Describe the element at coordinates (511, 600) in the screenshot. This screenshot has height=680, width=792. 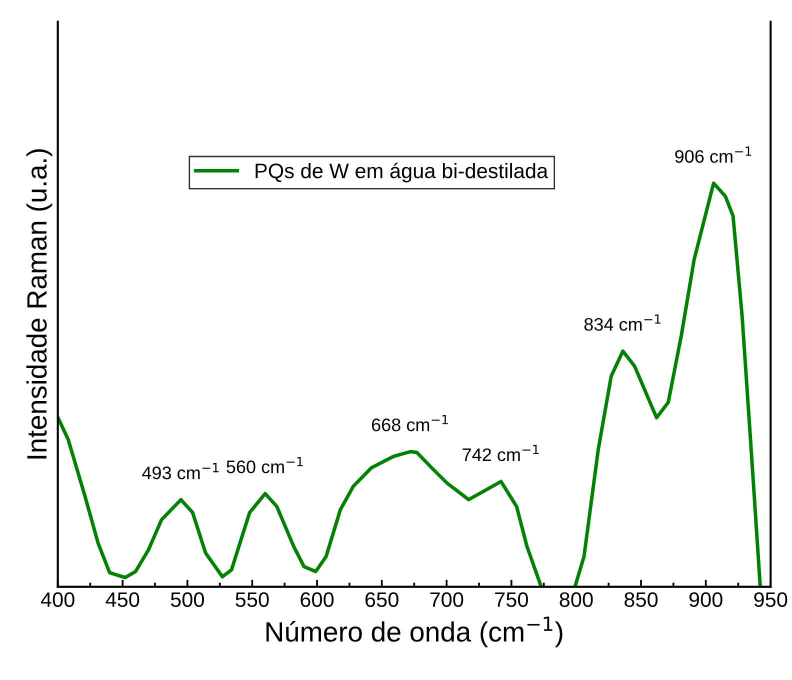
I see `x-tick-label: 750` at that location.